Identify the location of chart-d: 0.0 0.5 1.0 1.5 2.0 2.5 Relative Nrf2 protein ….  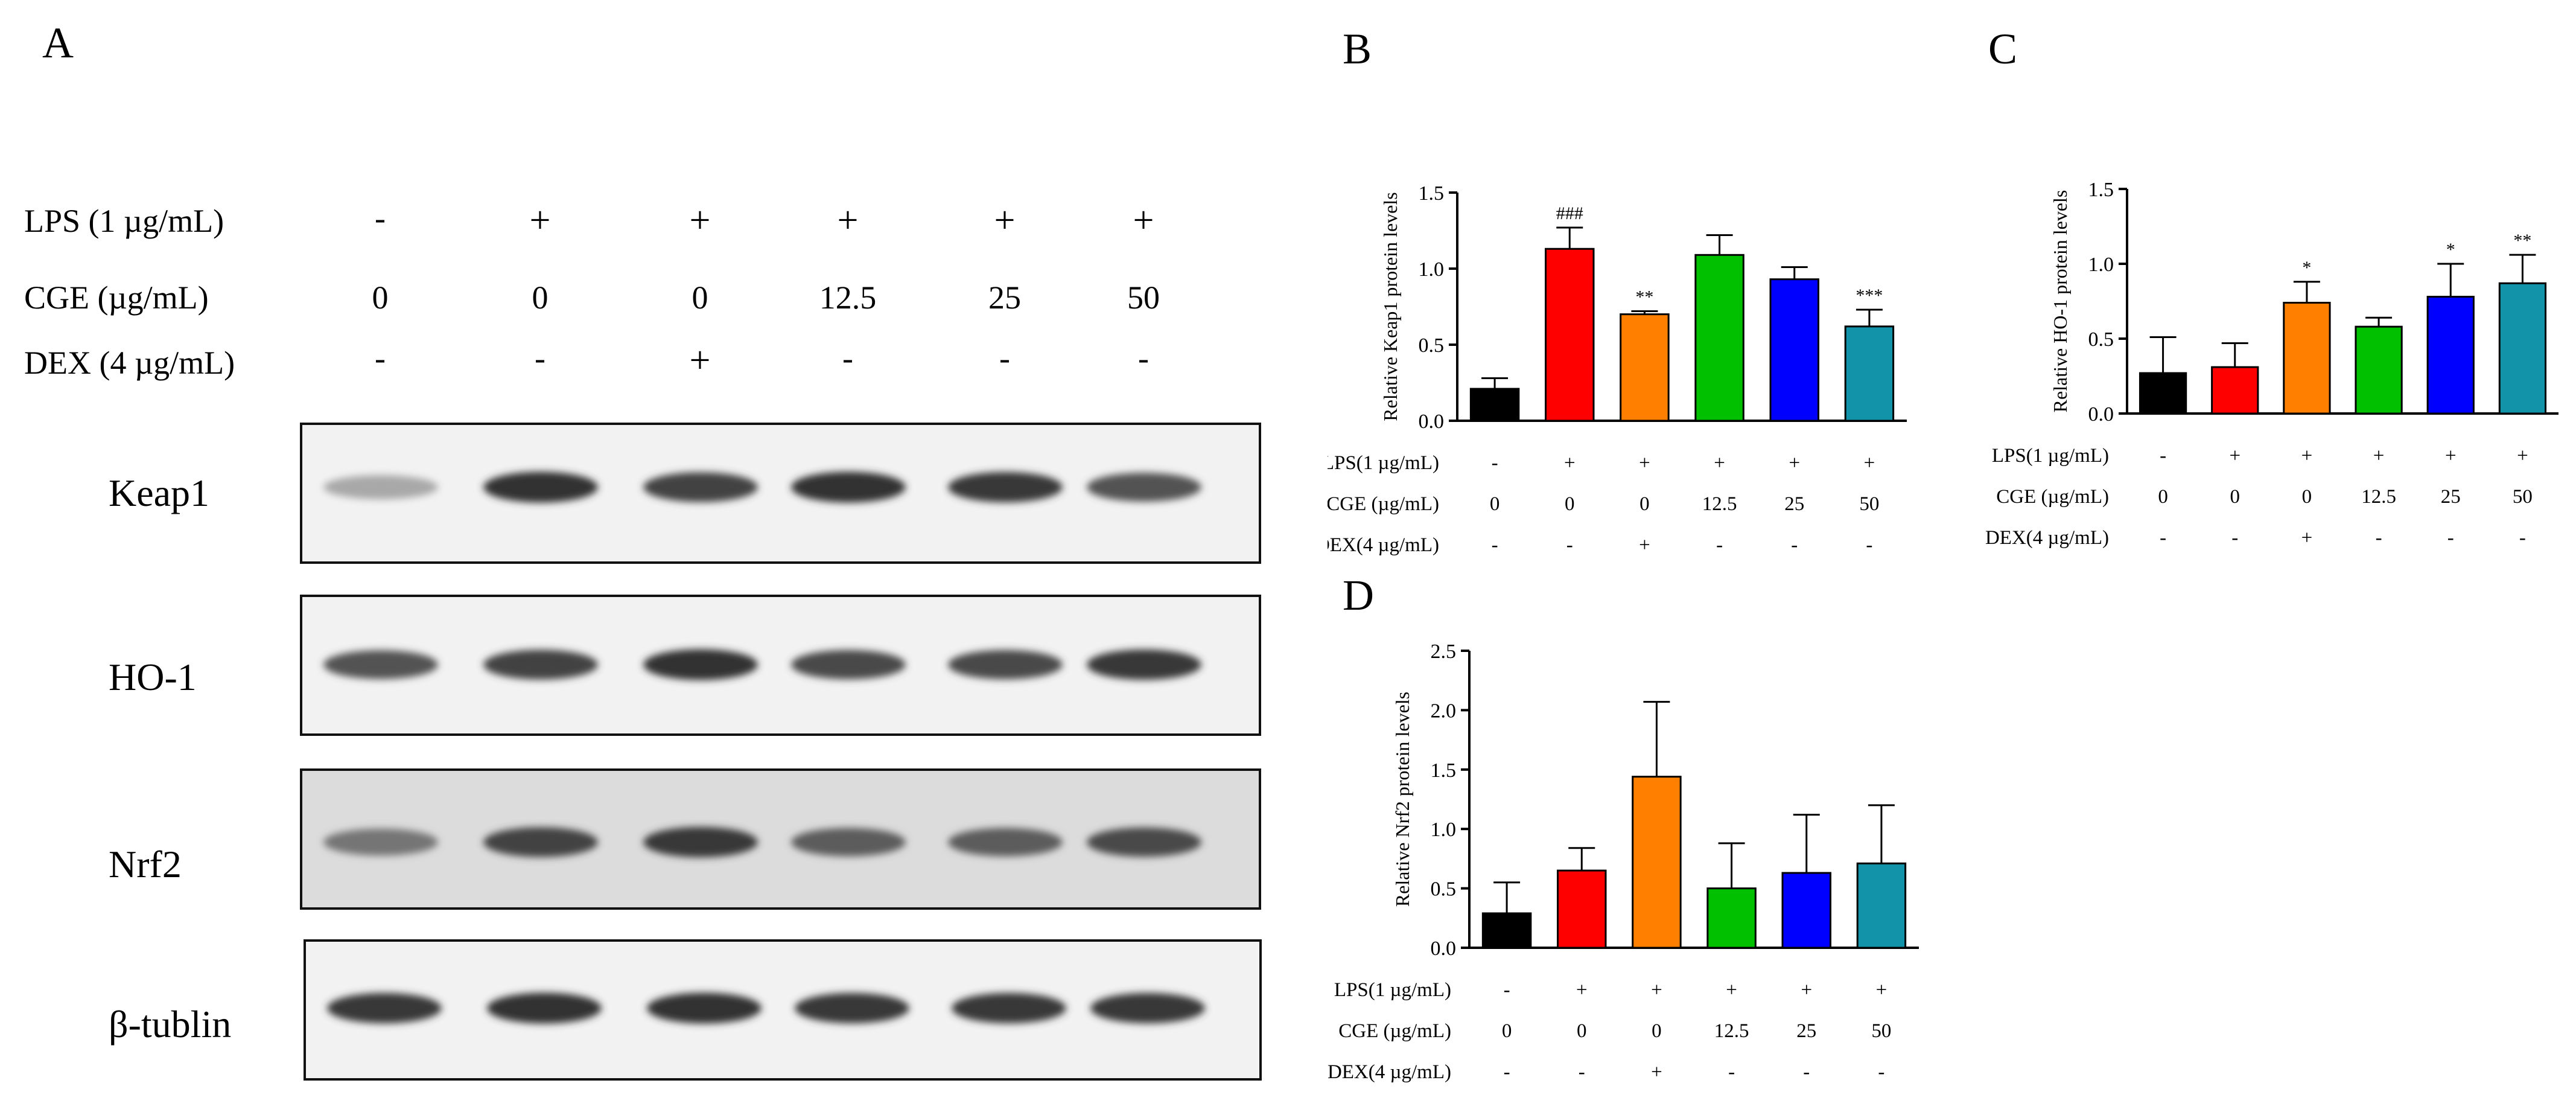
(1623, 862).